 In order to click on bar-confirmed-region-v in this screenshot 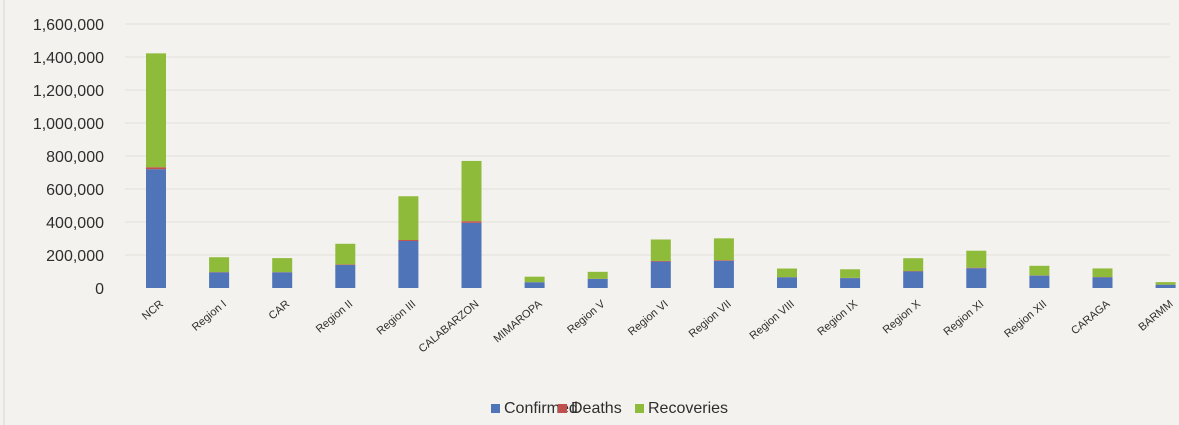, I will do `click(597, 283)`.